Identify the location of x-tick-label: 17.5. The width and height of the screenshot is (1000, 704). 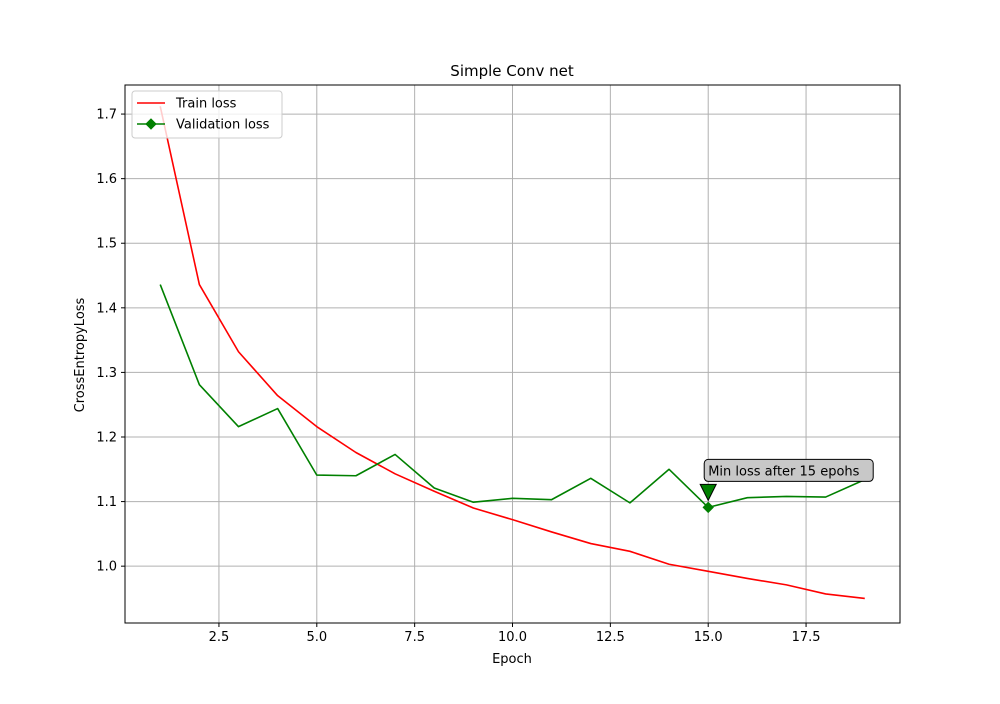
(806, 637).